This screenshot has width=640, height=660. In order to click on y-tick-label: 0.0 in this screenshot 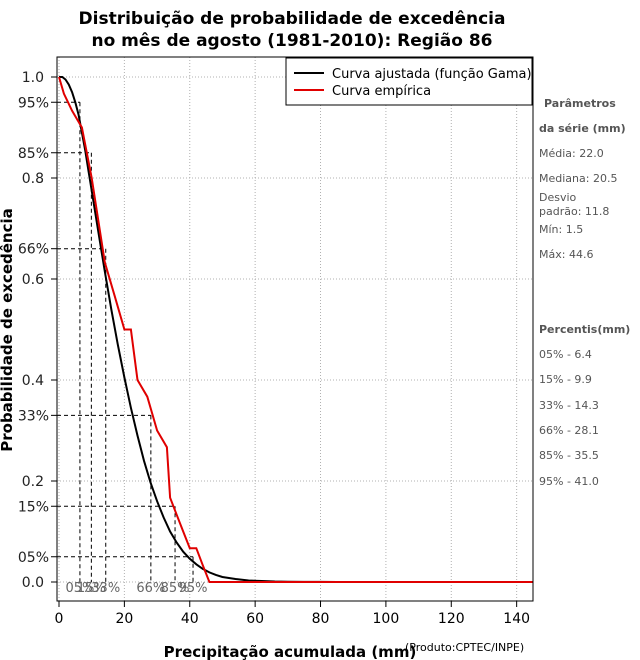, I will do `click(33, 583)`.